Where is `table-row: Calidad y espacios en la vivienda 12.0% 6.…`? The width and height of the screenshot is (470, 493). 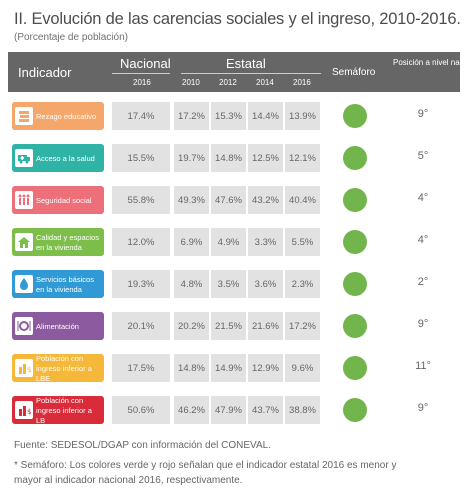
table-row: Calidad y espacios en la vivienda 12.0% 6.… is located at coordinates (234, 242).